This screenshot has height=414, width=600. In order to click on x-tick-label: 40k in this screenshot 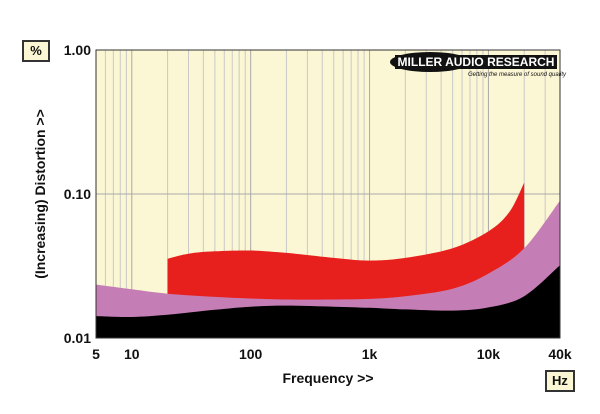, I will do `click(560, 354)`.